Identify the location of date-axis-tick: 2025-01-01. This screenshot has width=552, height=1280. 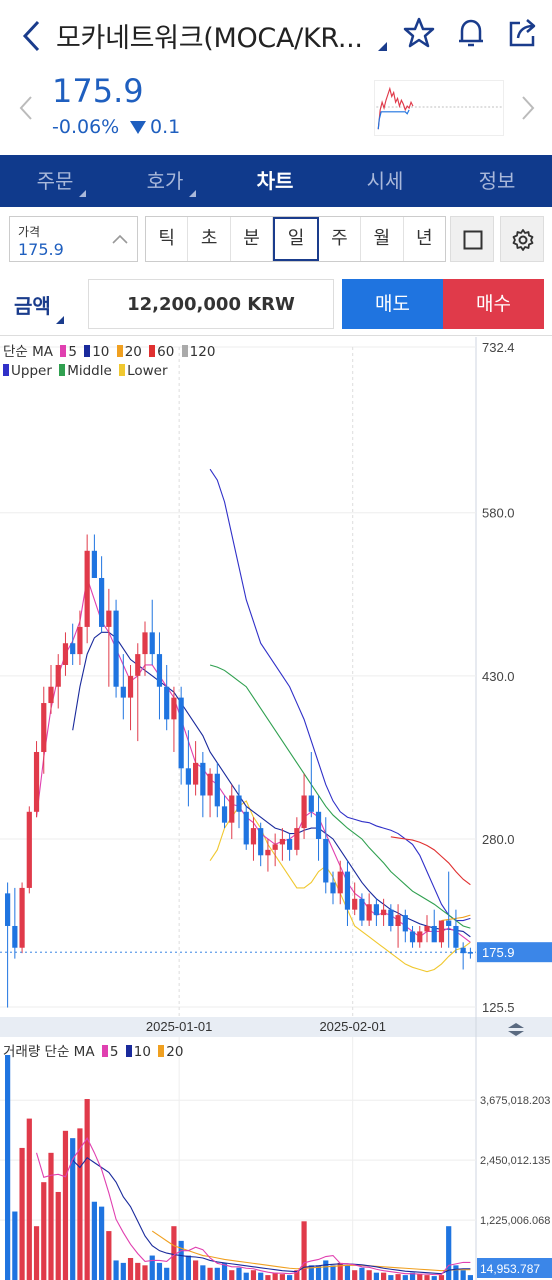
(179, 1026).